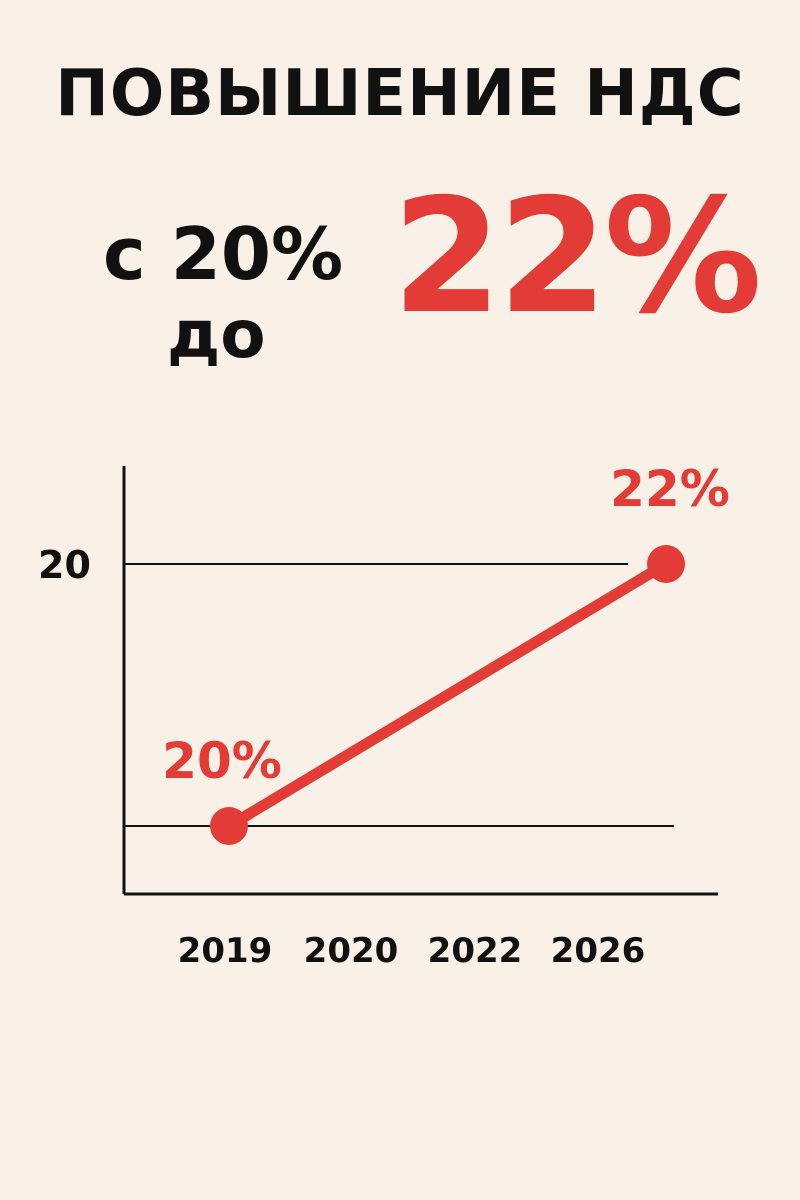 Image resolution: width=800 pixels, height=1200 pixels. What do you see at coordinates (216, 334) in the screenshot?
I see `to-text: до` at bounding box center [216, 334].